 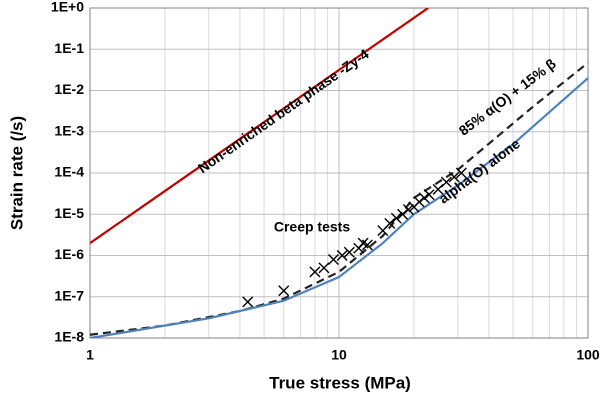 I want to click on x-tick-label: 100, so click(x=588, y=355).